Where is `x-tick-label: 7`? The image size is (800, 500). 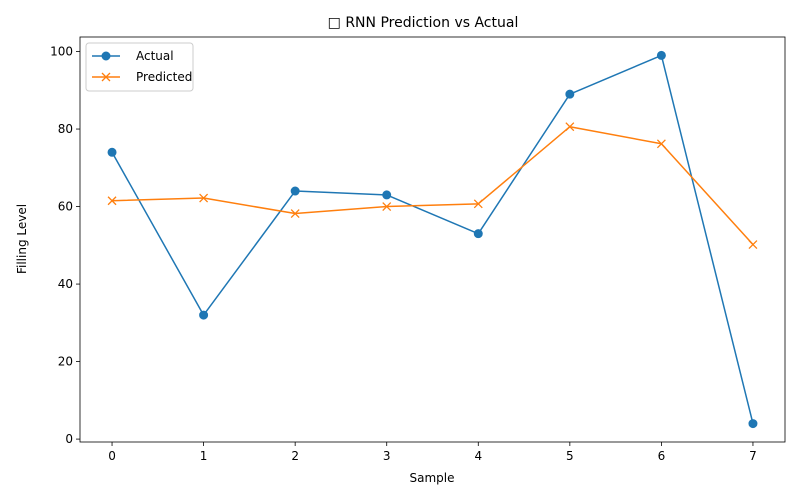 x-tick-label: 7 is located at coordinates (753, 456).